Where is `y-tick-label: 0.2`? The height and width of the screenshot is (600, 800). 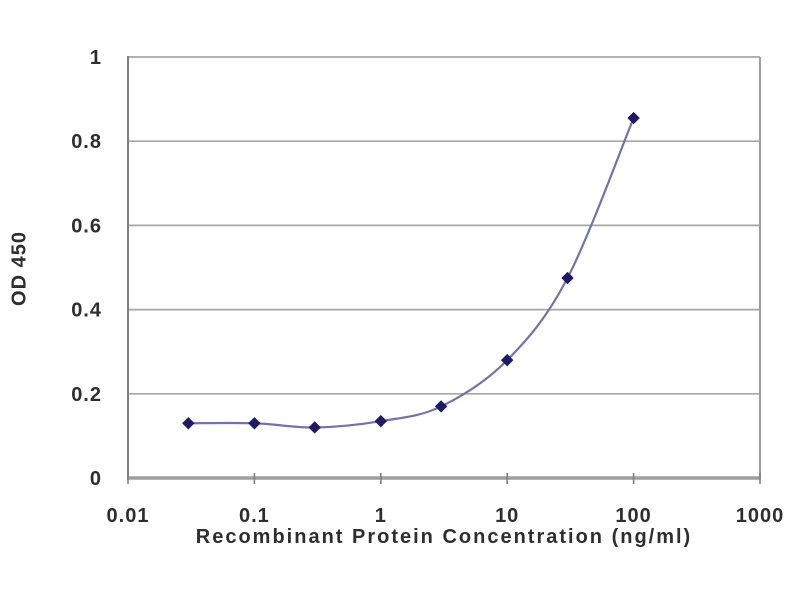 y-tick-label: 0.2 is located at coordinates (86, 395).